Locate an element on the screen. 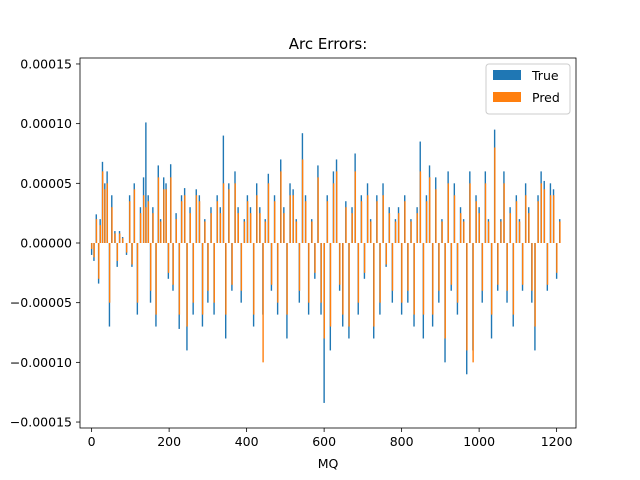 This screenshot has width=640, height=480. legend-pred-swatch is located at coordinates (507, 97).